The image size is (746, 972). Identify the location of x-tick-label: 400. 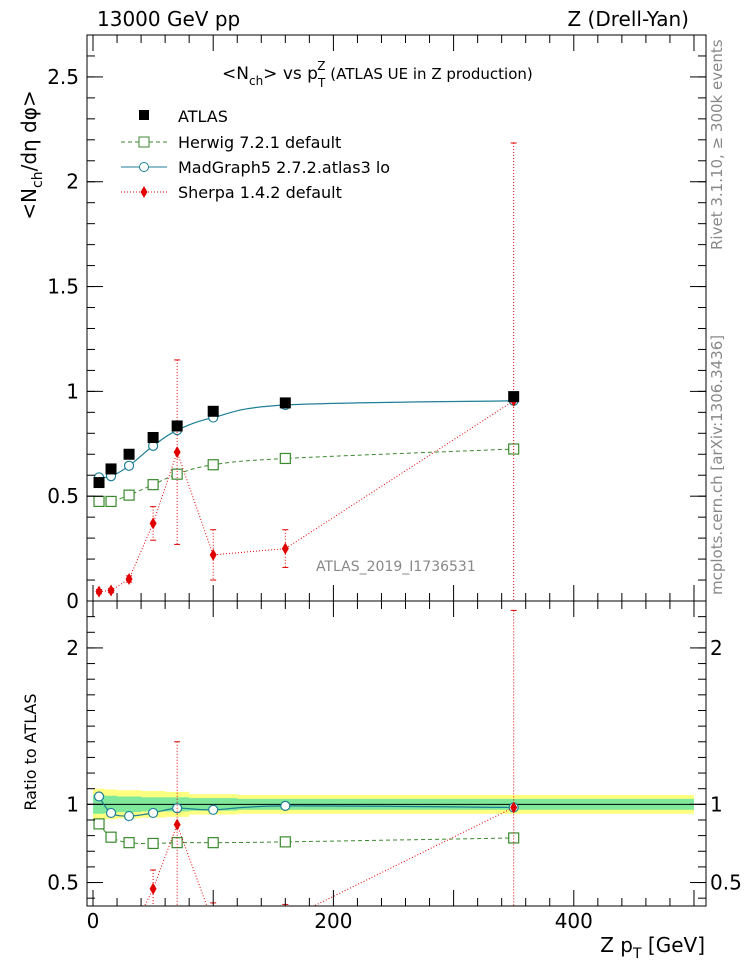
(574, 921).